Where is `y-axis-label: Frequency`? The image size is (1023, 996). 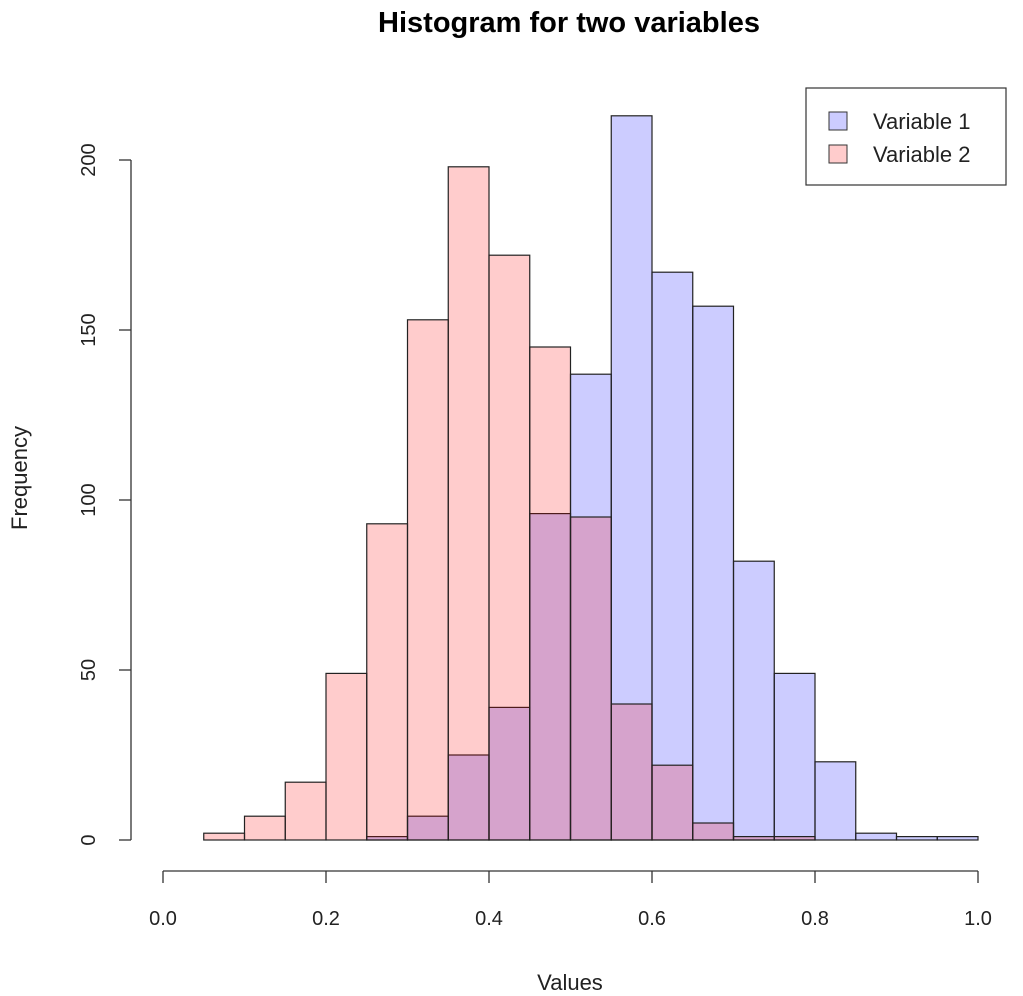 y-axis-label: Frequency is located at coordinates (19, 478).